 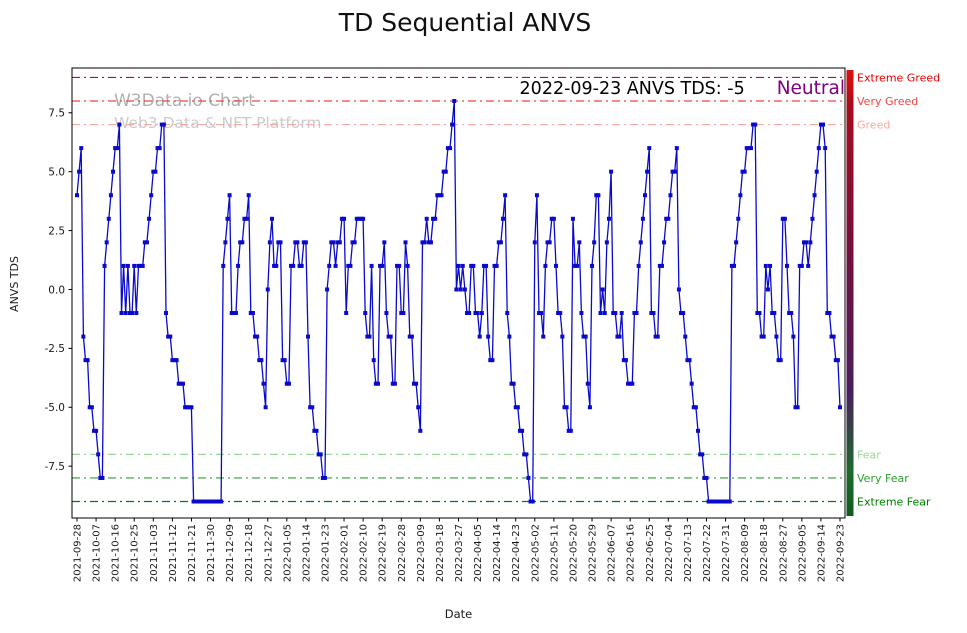 I want to click on x-tick-label: 2022-05-29, so click(x=593, y=553).